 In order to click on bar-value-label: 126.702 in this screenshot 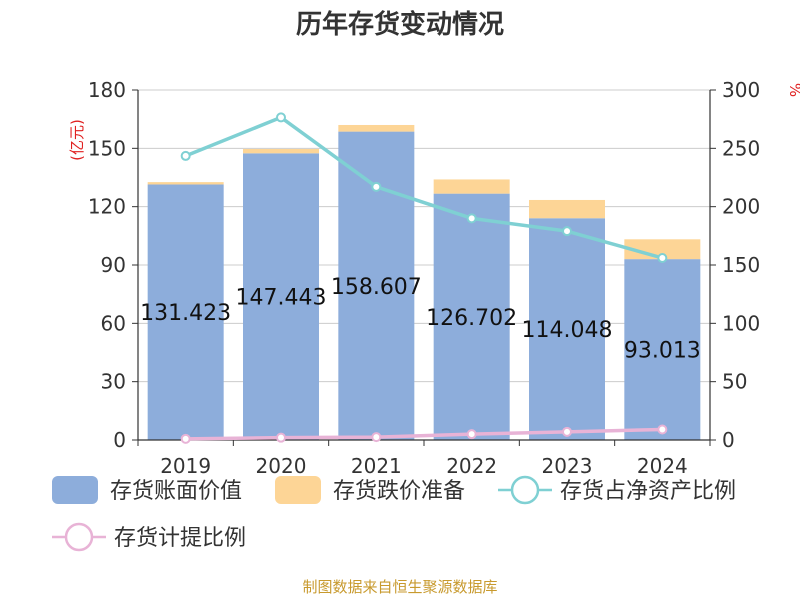, I will do `click(471, 318)`.